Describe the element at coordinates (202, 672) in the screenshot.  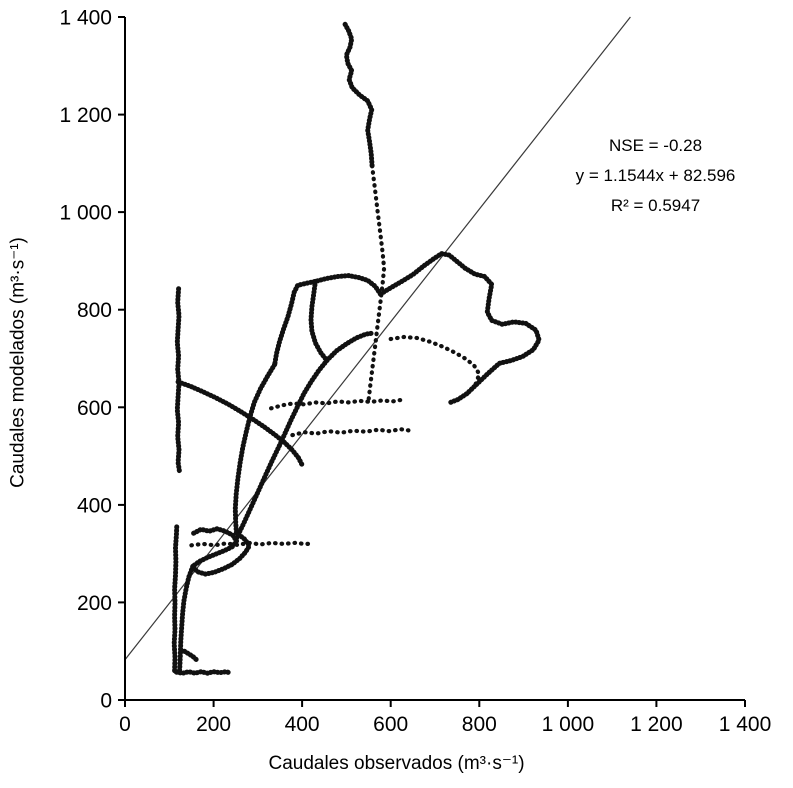
I see `data-series-banda-inferior` at that location.